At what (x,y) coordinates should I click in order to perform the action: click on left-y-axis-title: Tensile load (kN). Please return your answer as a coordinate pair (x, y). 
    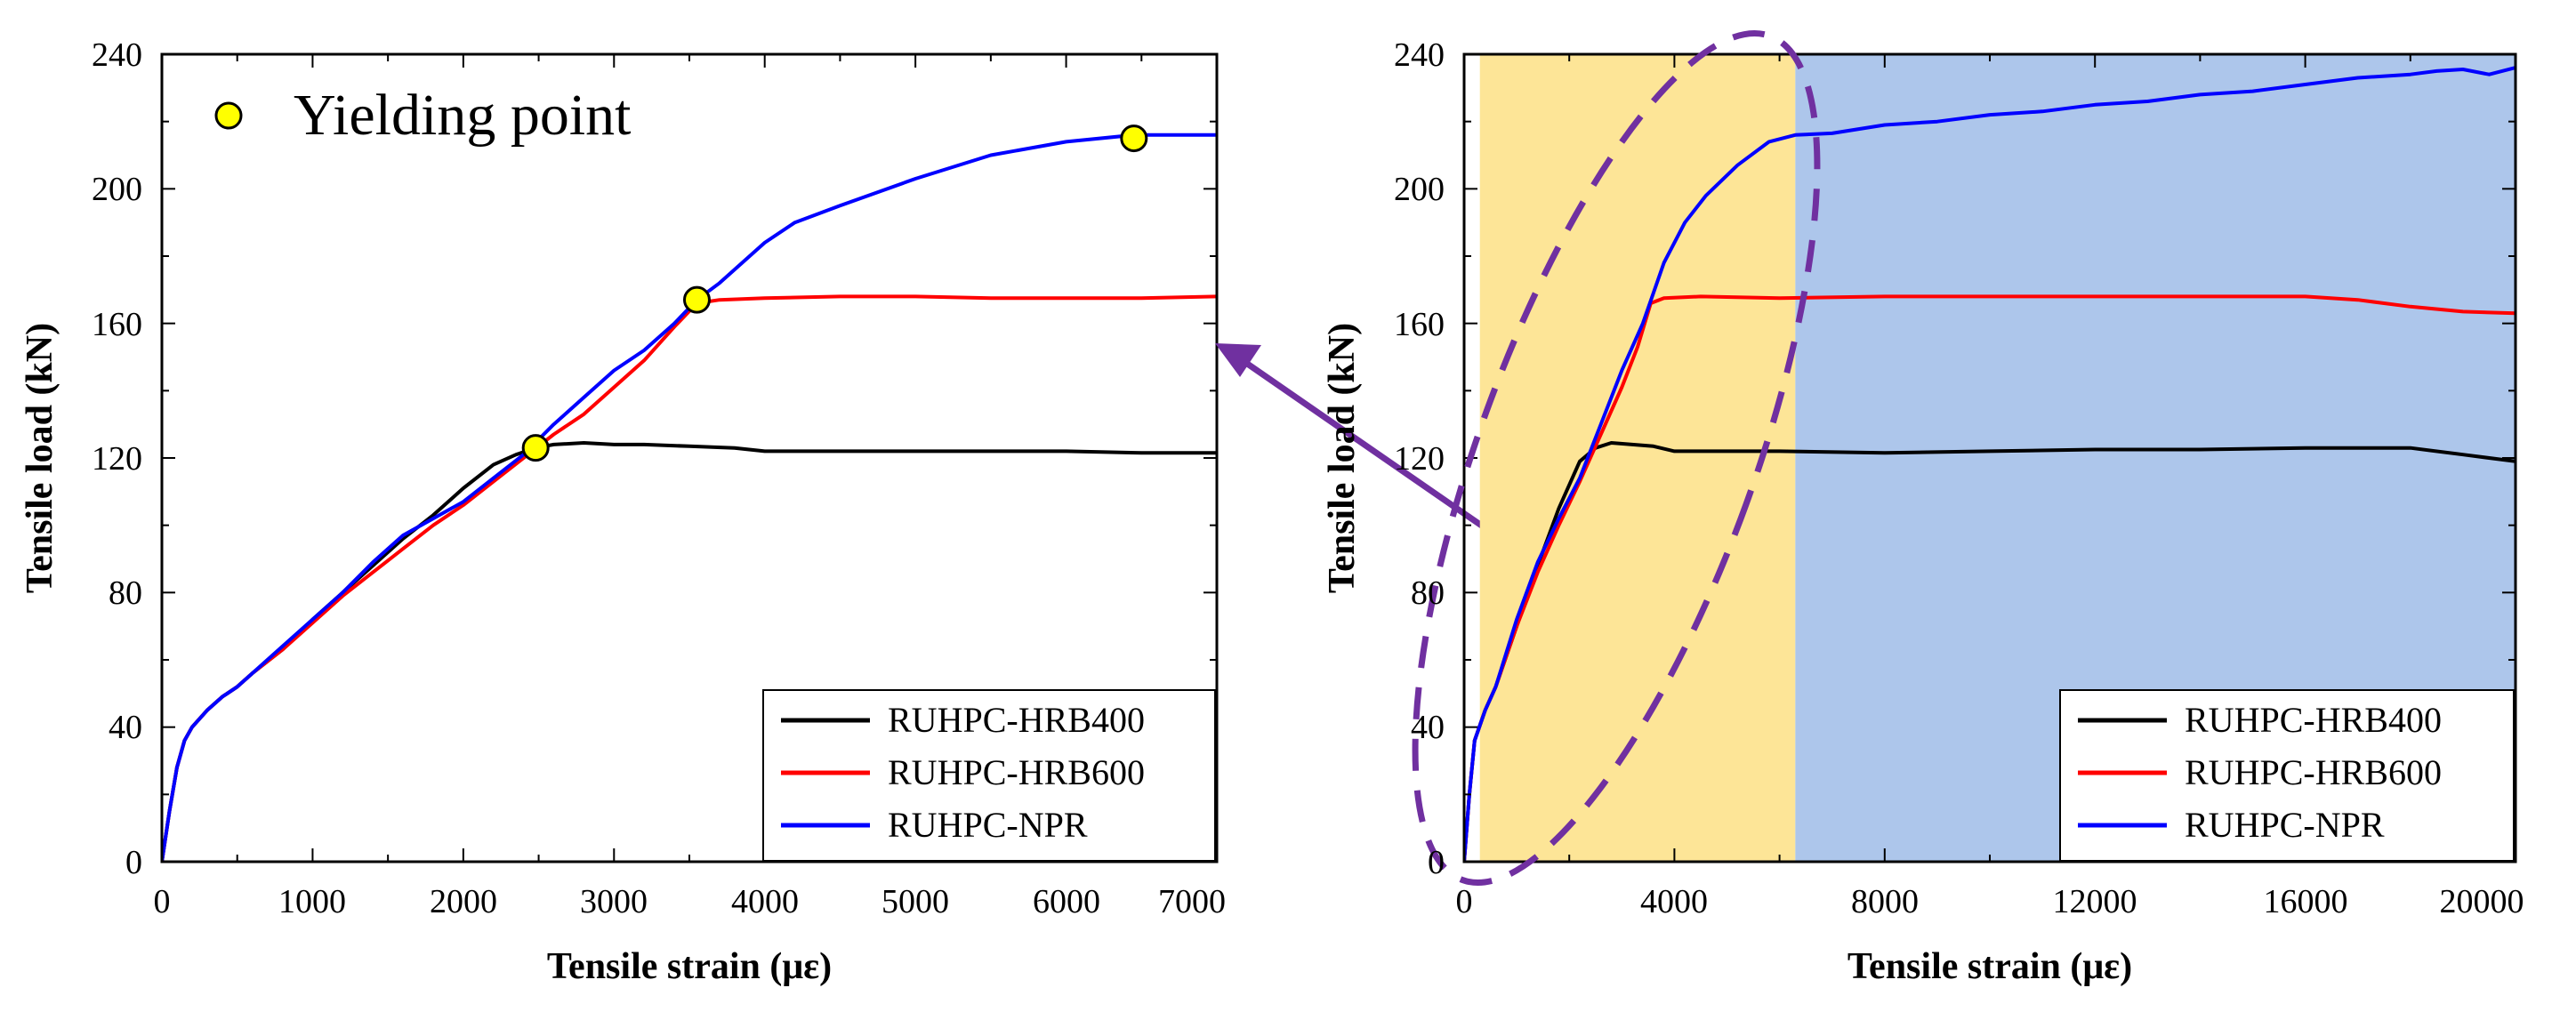
    Looking at the image, I should click on (40, 458).